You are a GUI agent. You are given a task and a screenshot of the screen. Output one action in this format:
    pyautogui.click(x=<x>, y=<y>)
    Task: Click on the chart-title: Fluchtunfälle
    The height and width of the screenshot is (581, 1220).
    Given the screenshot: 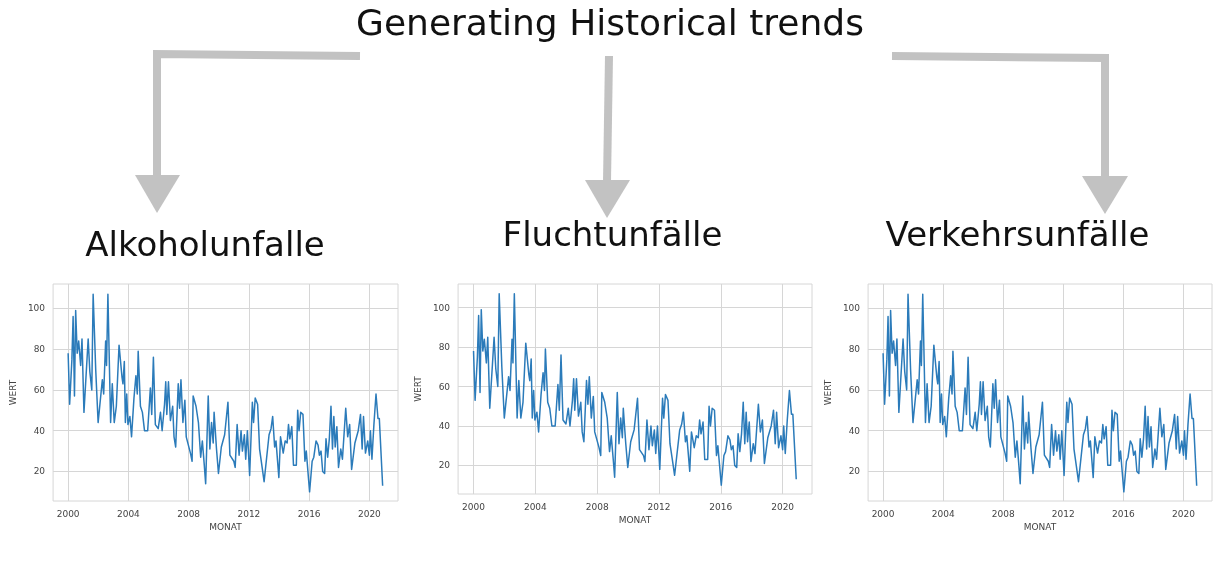 What is the action you would take?
    pyautogui.click(x=612, y=234)
    